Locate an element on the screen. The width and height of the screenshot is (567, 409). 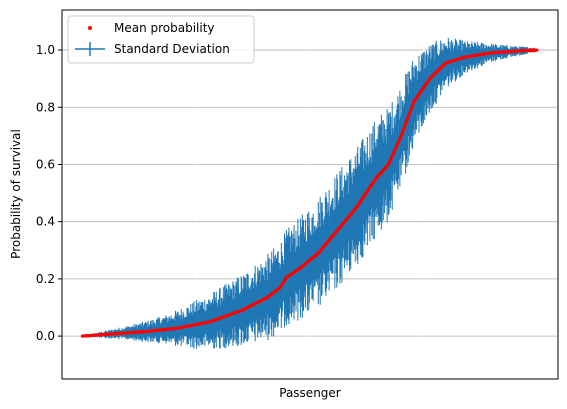
legend-box is located at coordinates (161, 39).